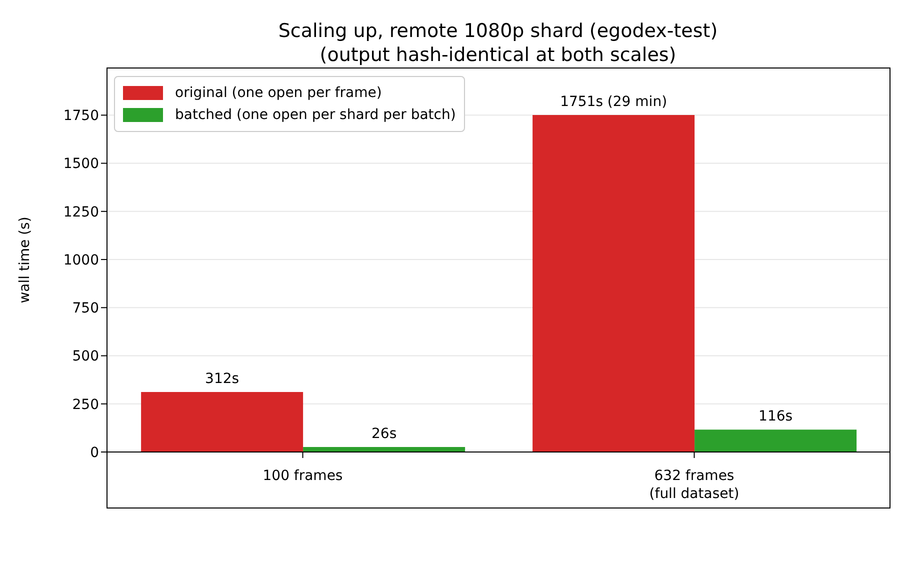 This screenshot has height=585, width=910. I want to click on data-label: 1751s (29 min), so click(614, 102).